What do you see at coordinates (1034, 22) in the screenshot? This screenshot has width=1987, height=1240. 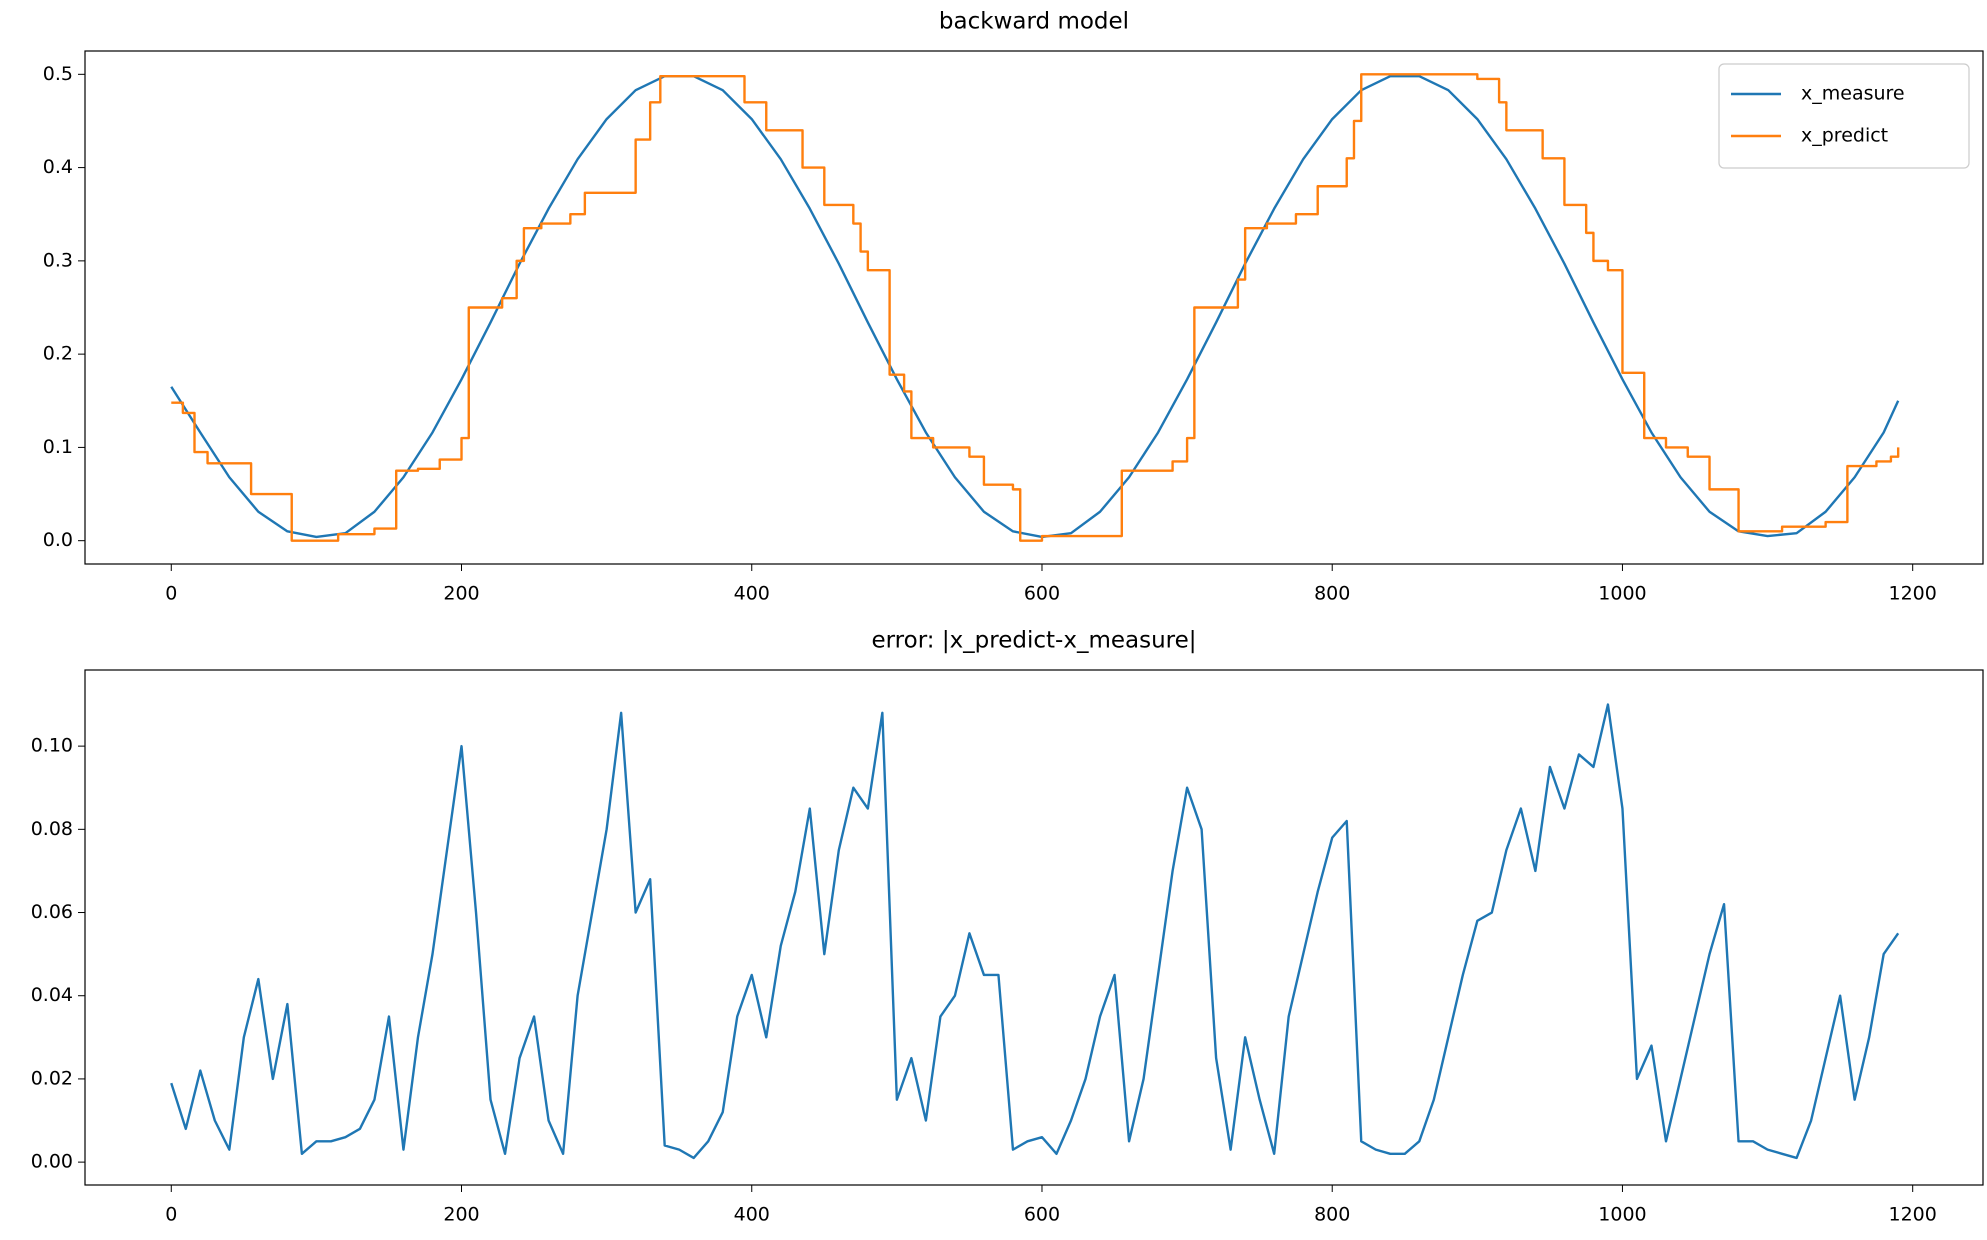 I see `chart-title: backward model` at bounding box center [1034, 22].